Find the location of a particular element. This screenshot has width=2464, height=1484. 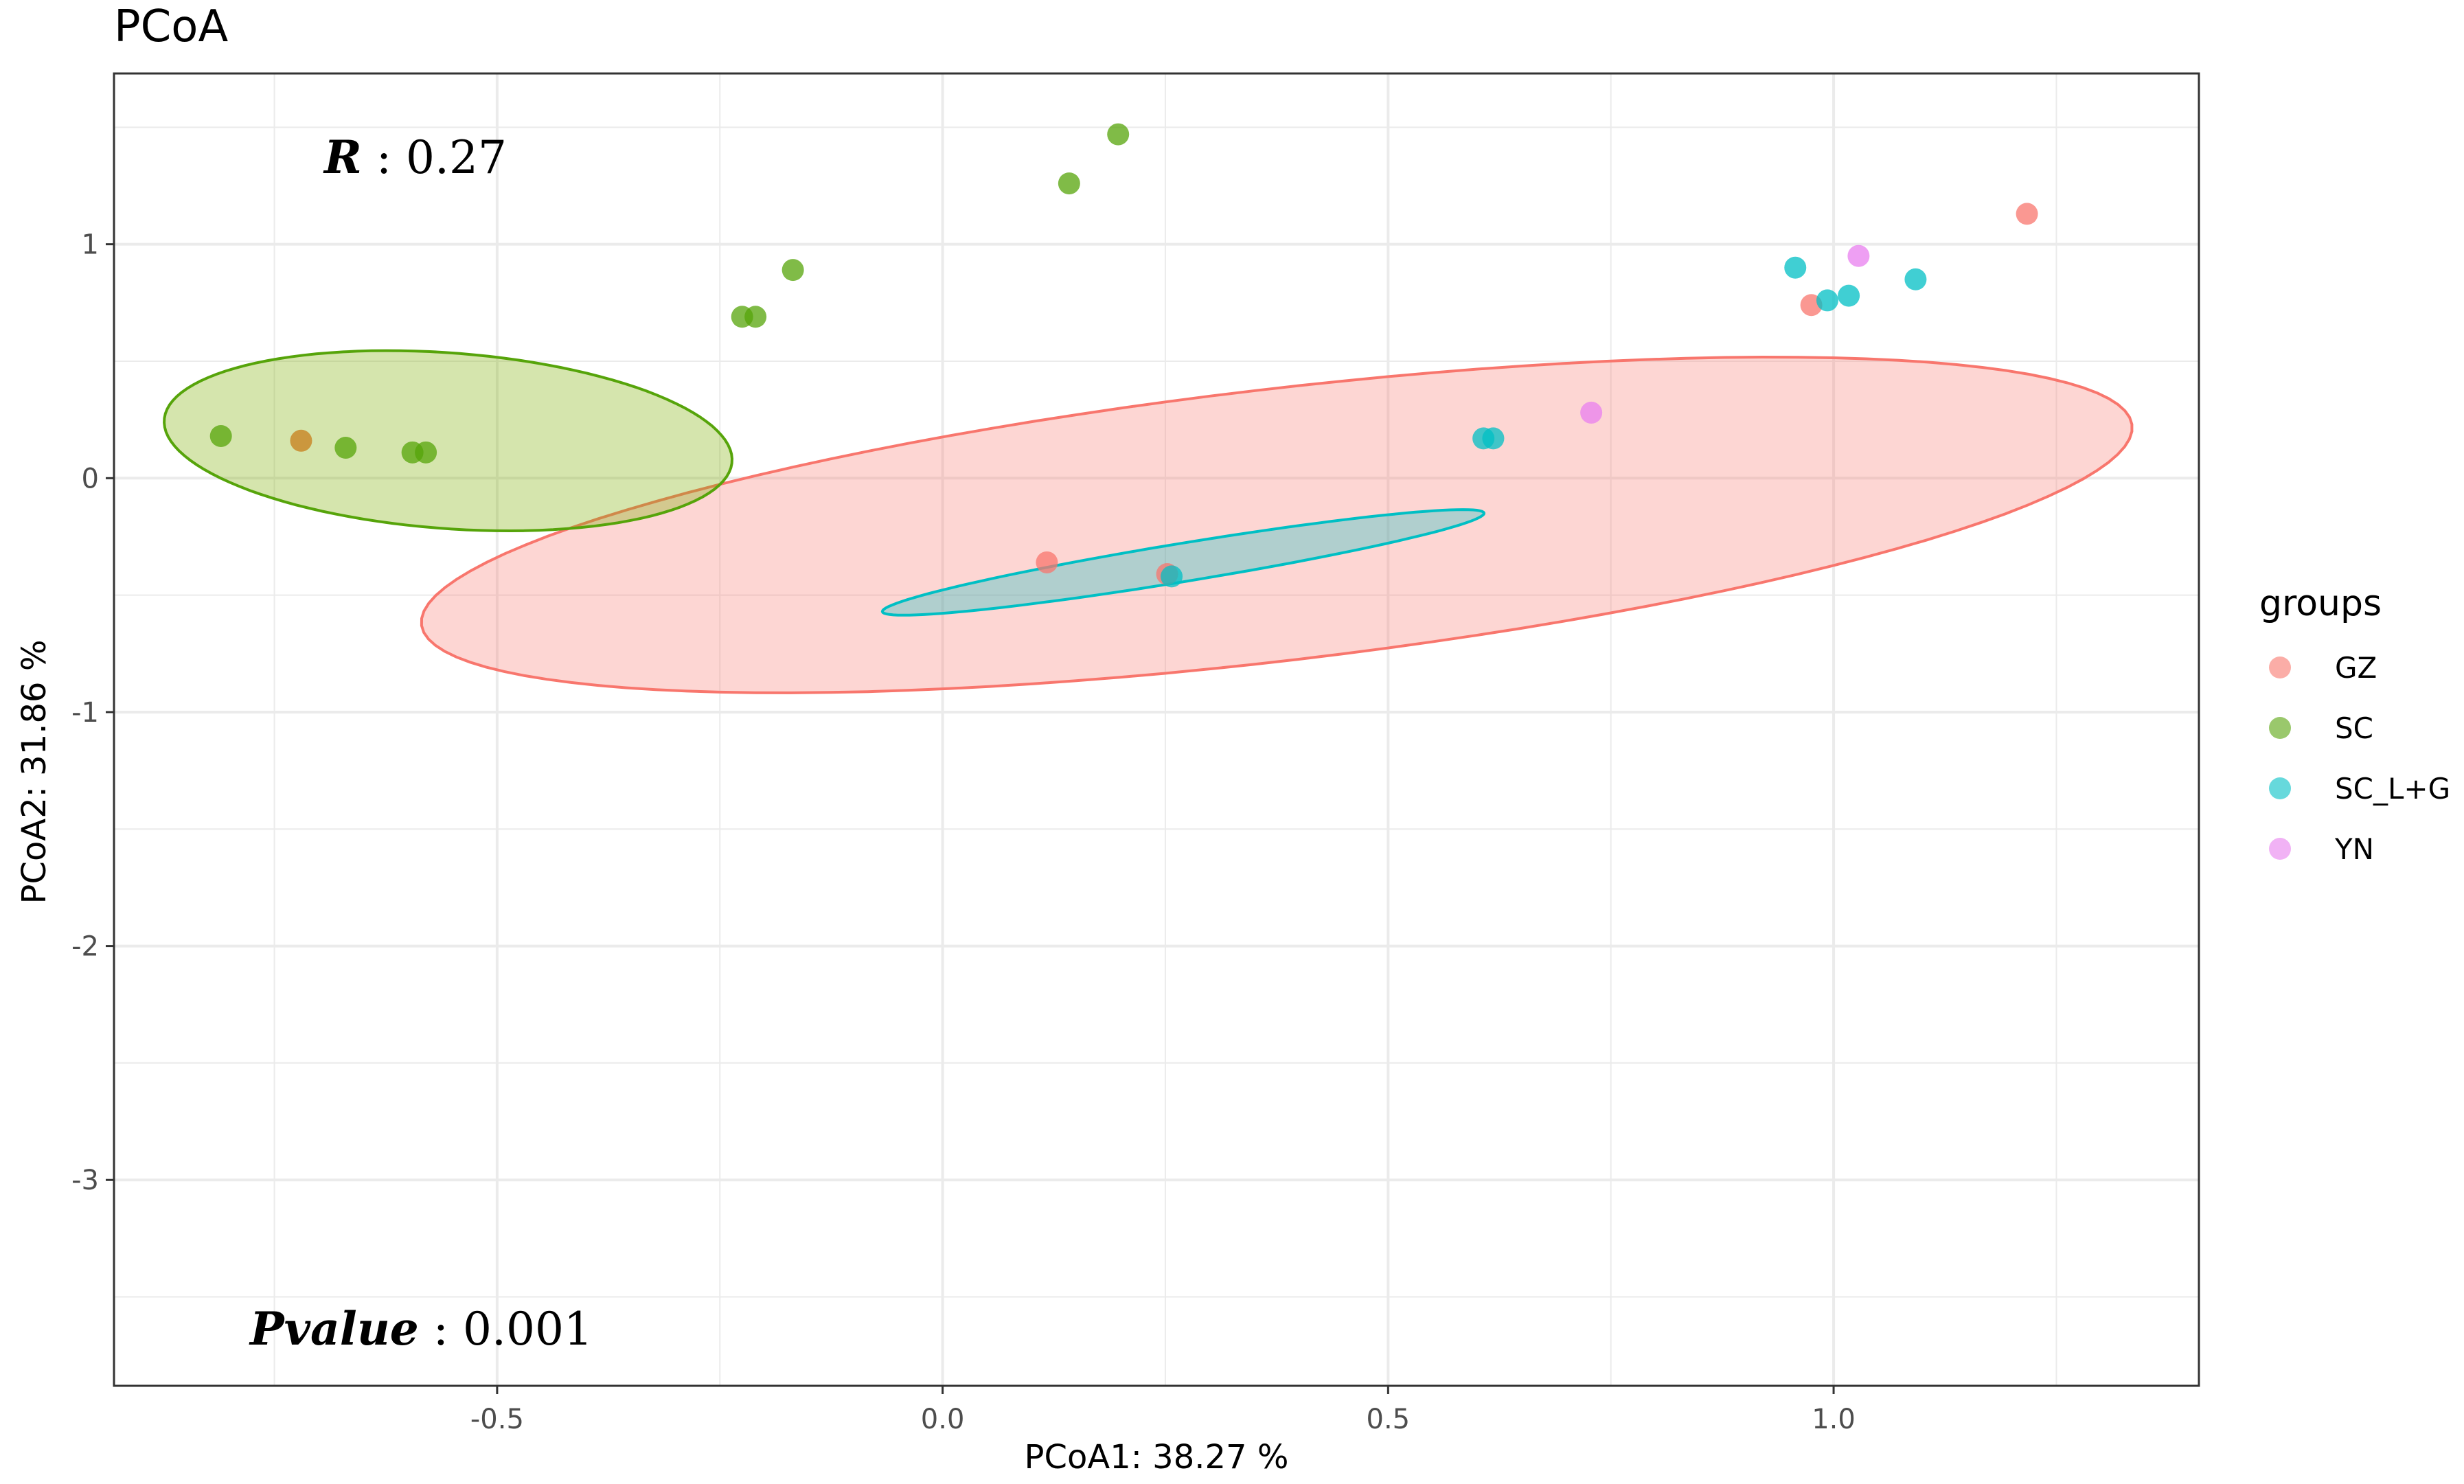

point-overlap is located at coordinates (301, 441).